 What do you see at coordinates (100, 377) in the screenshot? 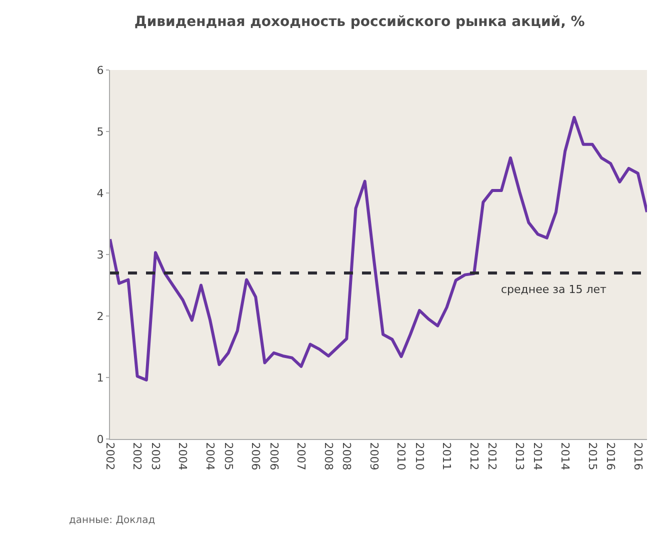
I see `y-tick-label: 1` at bounding box center [100, 377].